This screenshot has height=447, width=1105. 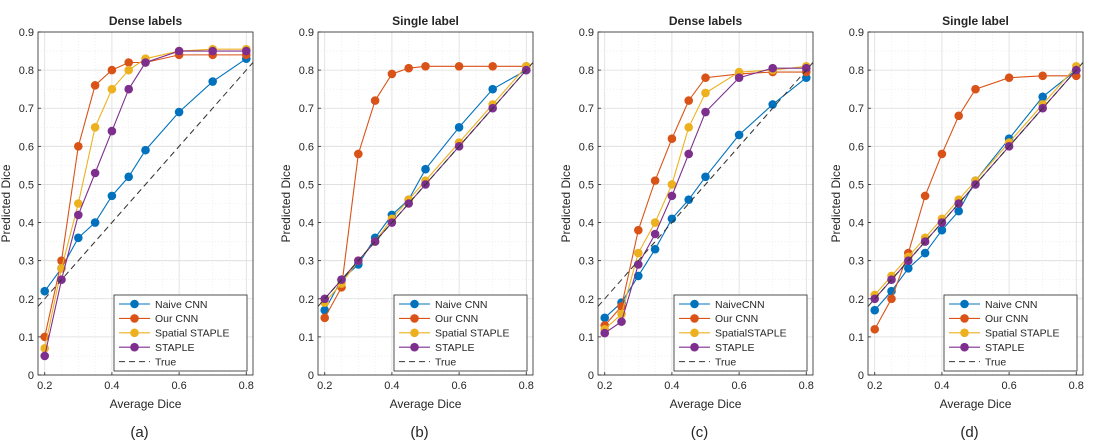 I want to click on y-tick-label: 0.7, so click(x=26, y=109).